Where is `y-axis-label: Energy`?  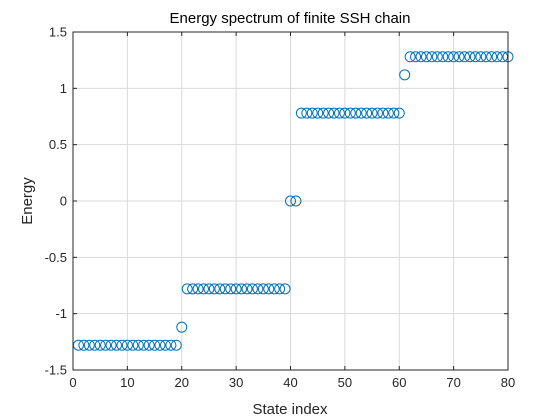
y-axis-label: Energy is located at coordinates (27, 201).